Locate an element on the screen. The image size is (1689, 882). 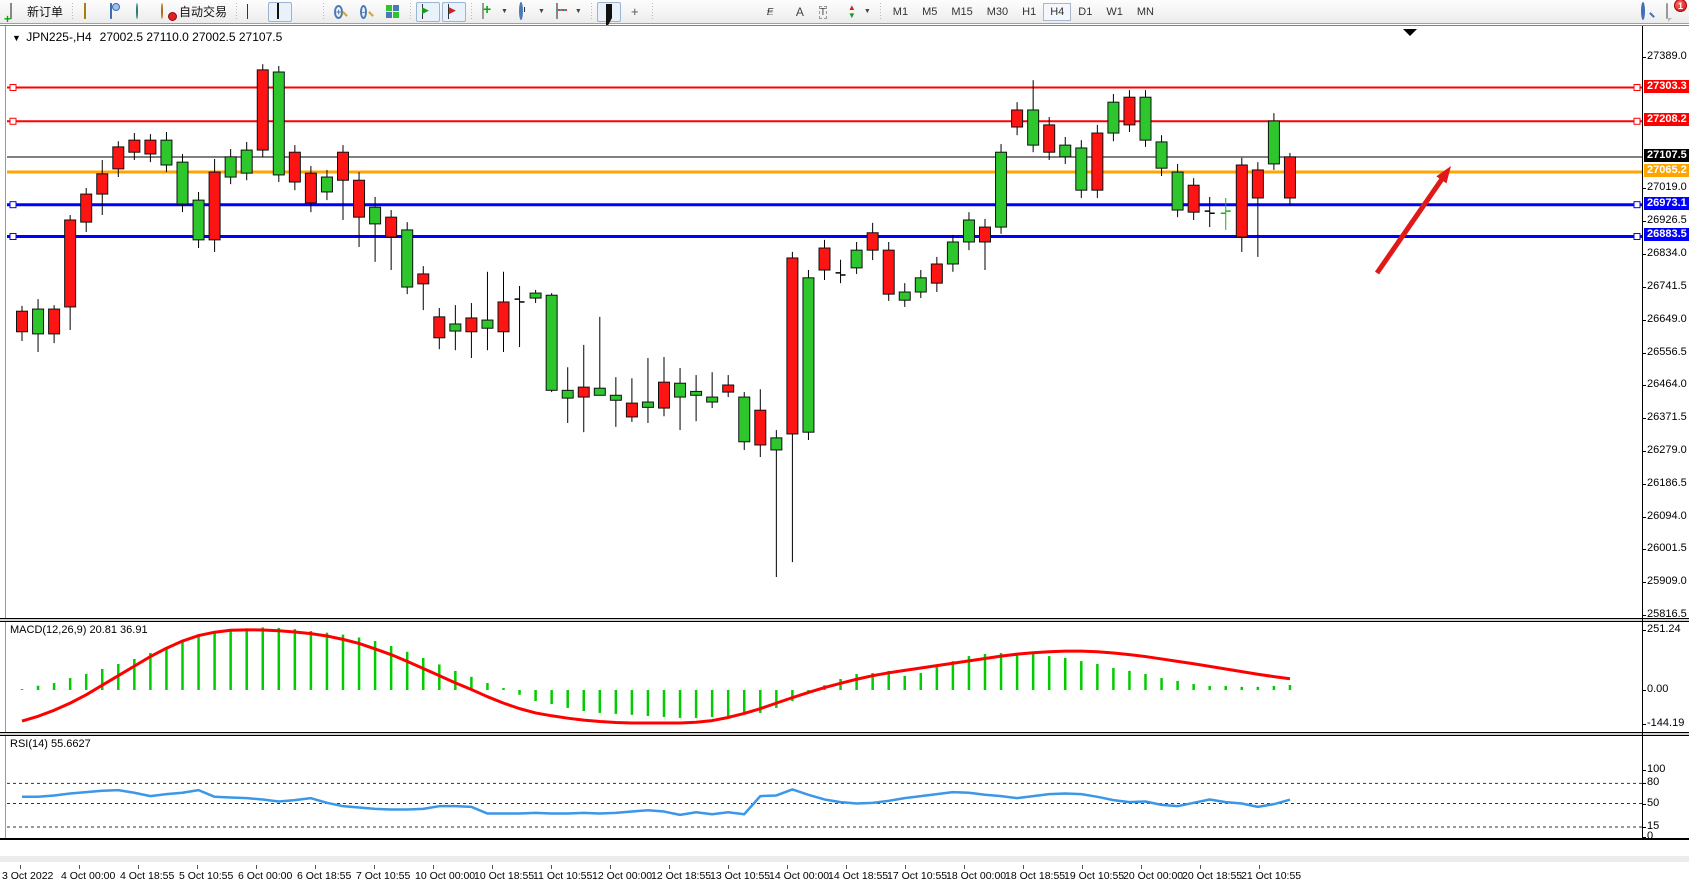
chart-shift-marker is located at coordinates (1410, 32).